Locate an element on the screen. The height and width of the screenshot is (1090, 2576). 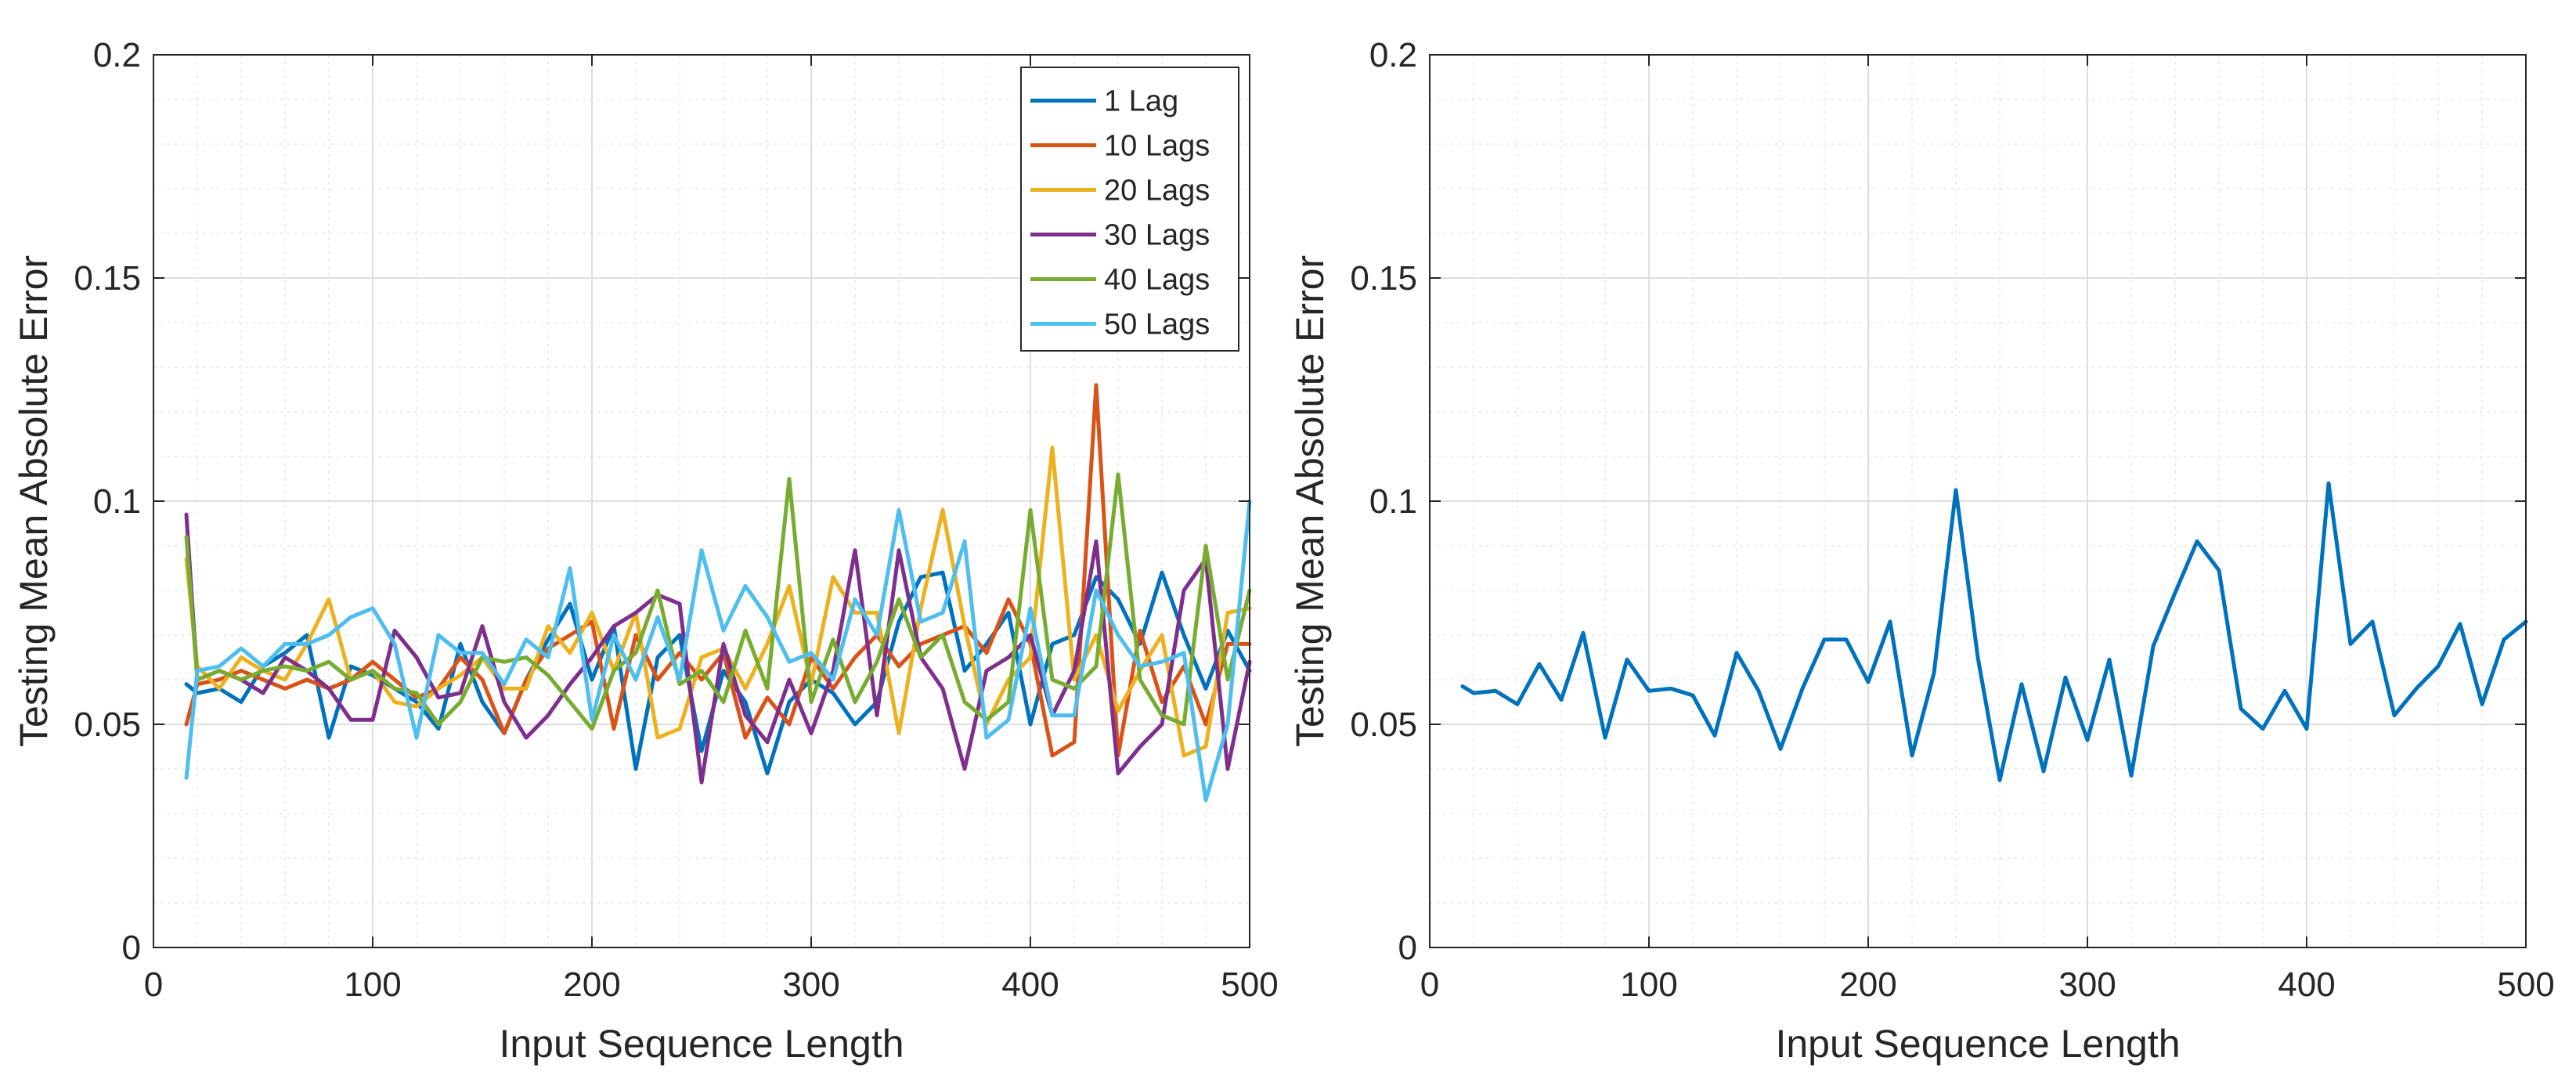
series-line-40-lags is located at coordinates (718, 601).